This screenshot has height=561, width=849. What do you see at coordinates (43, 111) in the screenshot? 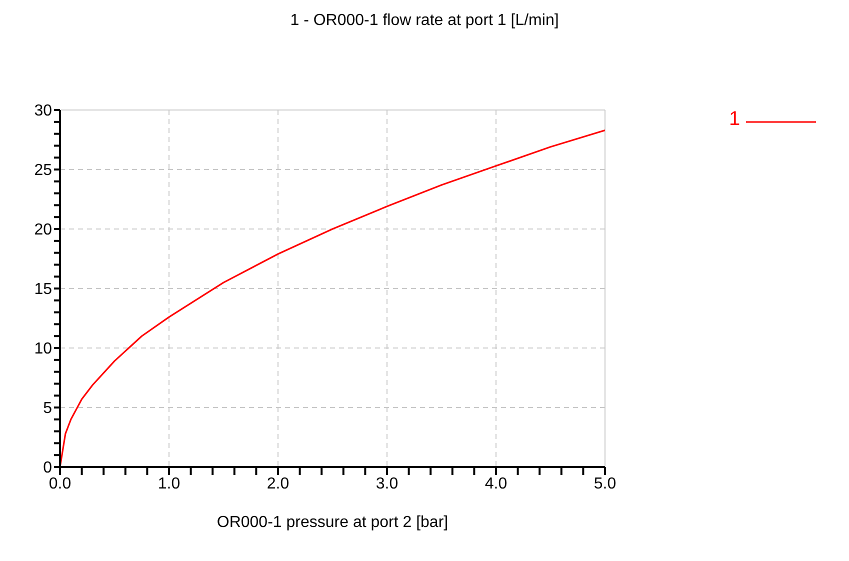
I see `y-tick-label: 30` at bounding box center [43, 111].